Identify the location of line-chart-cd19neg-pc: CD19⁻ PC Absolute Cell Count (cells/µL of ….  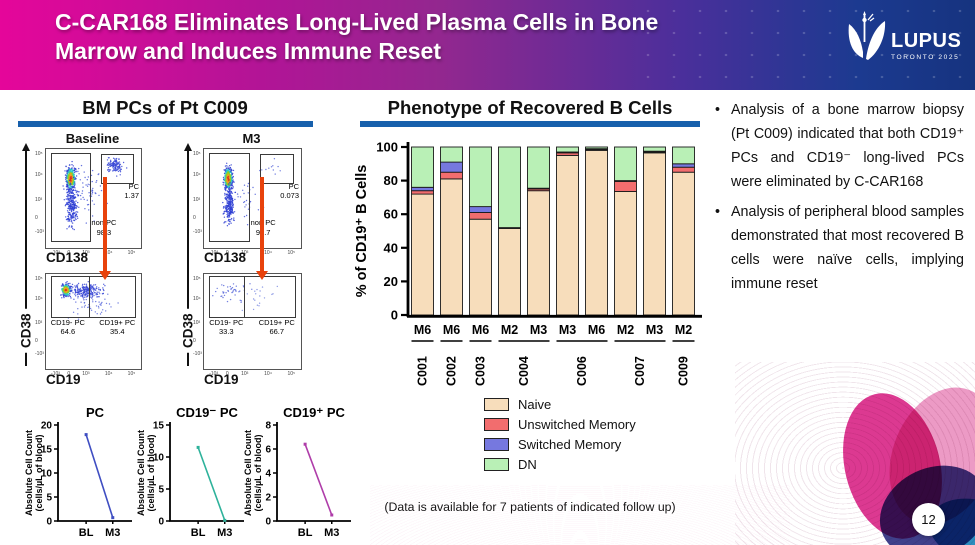
(190, 472).